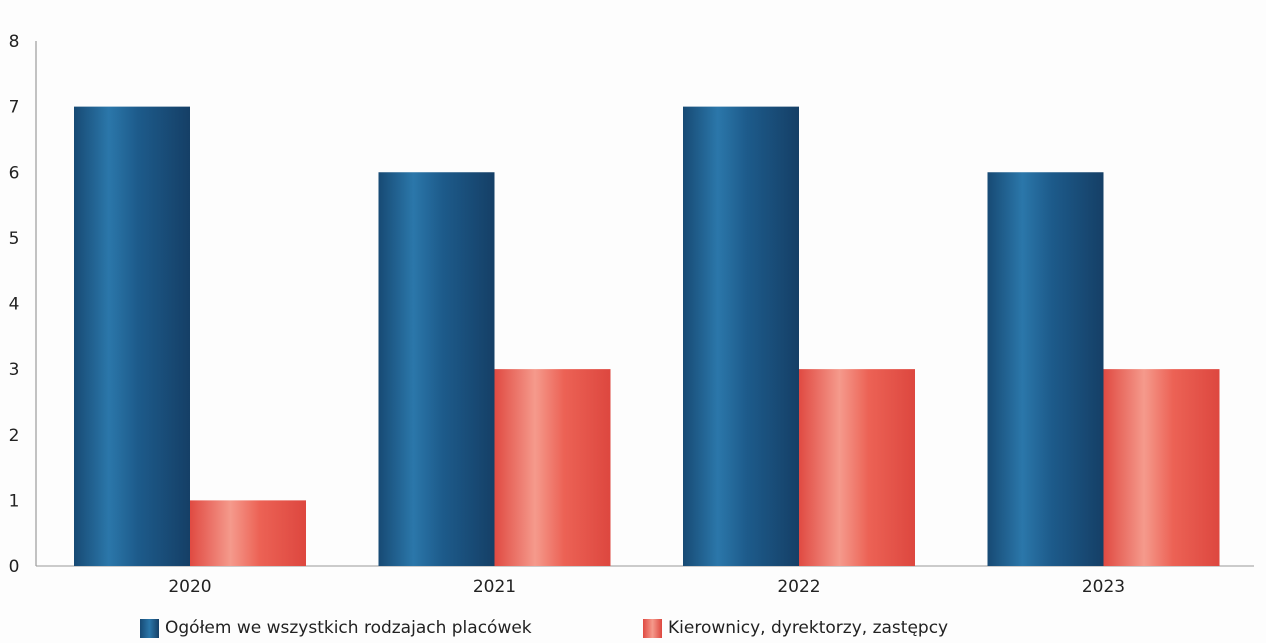 The width and height of the screenshot is (1266, 643). I want to click on y-tick-label: 3, so click(14, 370).